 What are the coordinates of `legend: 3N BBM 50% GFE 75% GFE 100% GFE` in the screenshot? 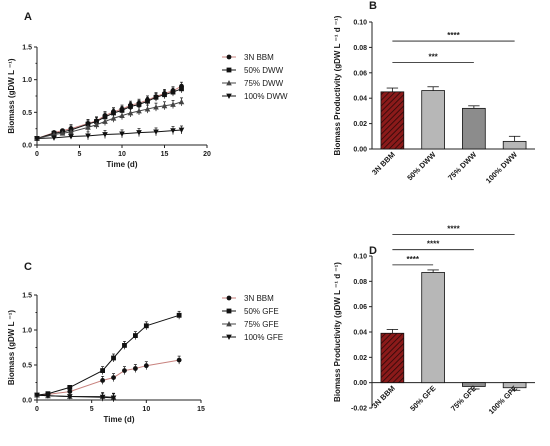 It's located at (252, 318).